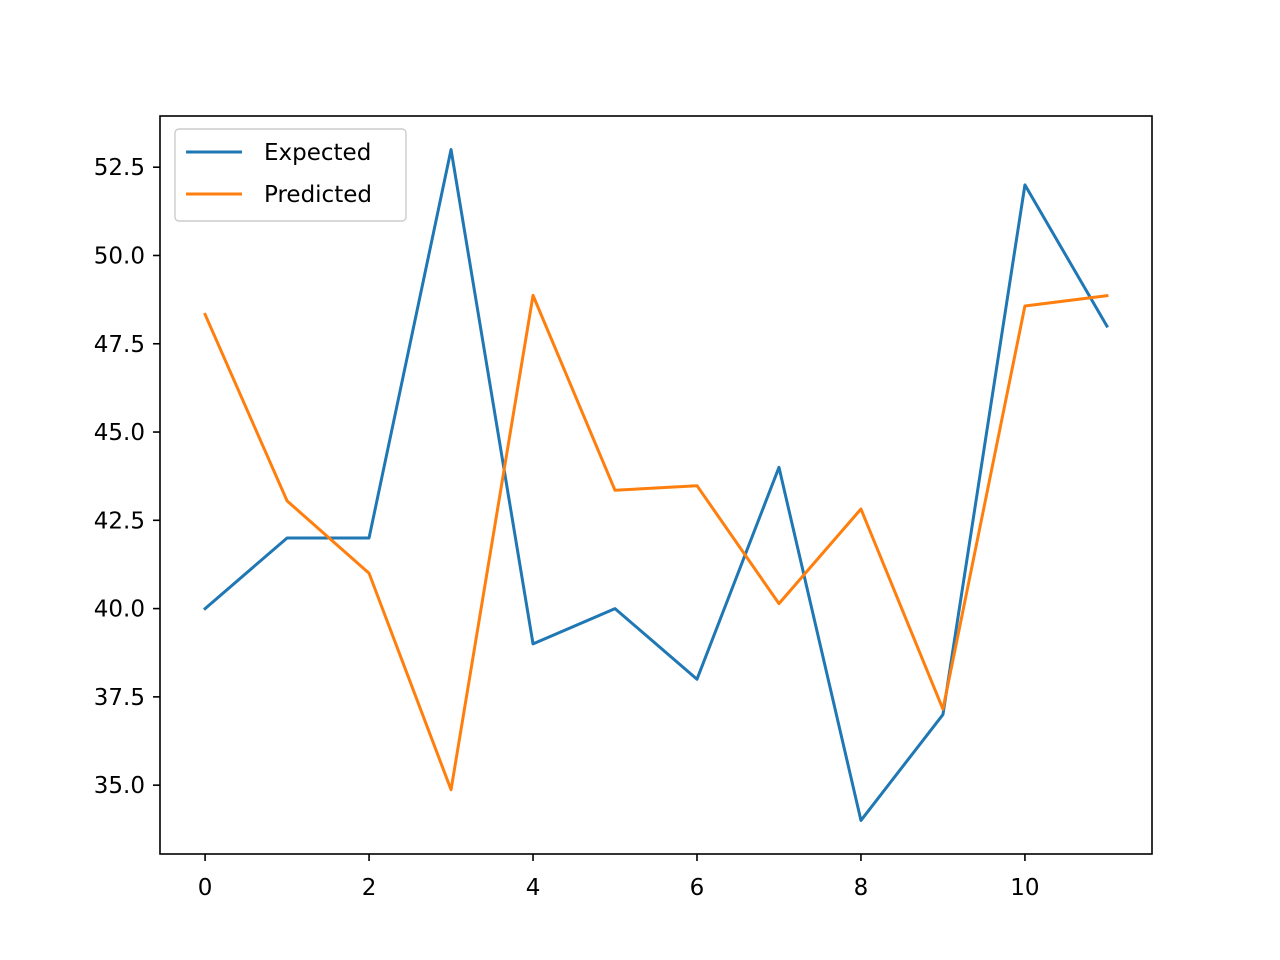 The width and height of the screenshot is (1280, 960). What do you see at coordinates (533, 888) in the screenshot?
I see `x-tick-label: 4` at bounding box center [533, 888].